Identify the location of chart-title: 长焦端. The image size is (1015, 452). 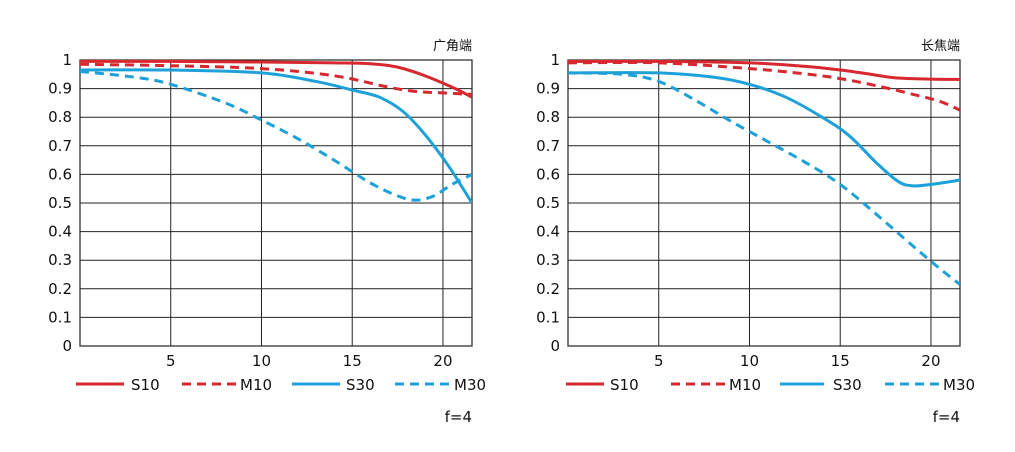
(940, 46).